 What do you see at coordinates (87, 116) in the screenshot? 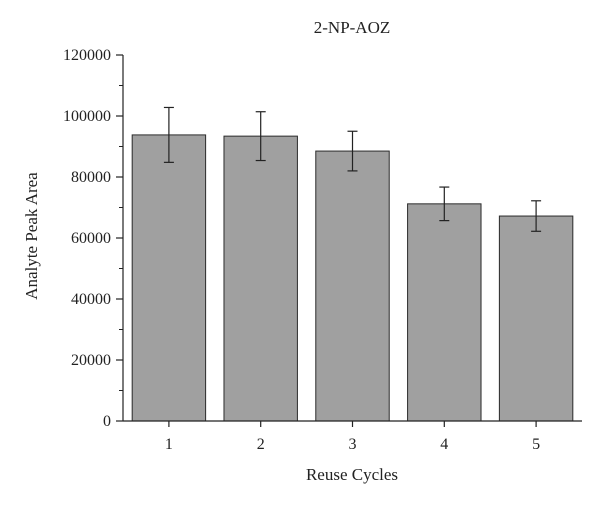
I see `y-tick-label: 100000` at bounding box center [87, 116].